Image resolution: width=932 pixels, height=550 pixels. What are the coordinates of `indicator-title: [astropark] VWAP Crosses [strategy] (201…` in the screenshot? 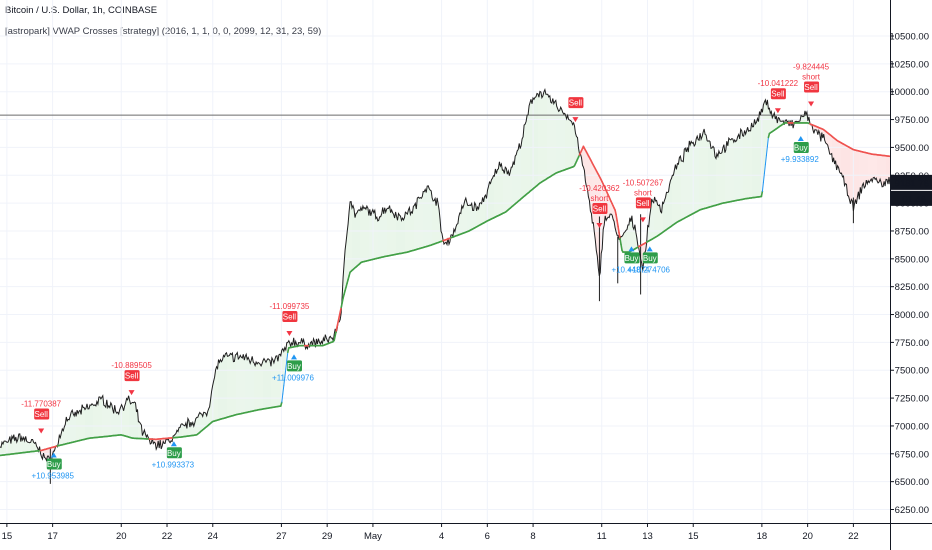 It's located at (163, 31).